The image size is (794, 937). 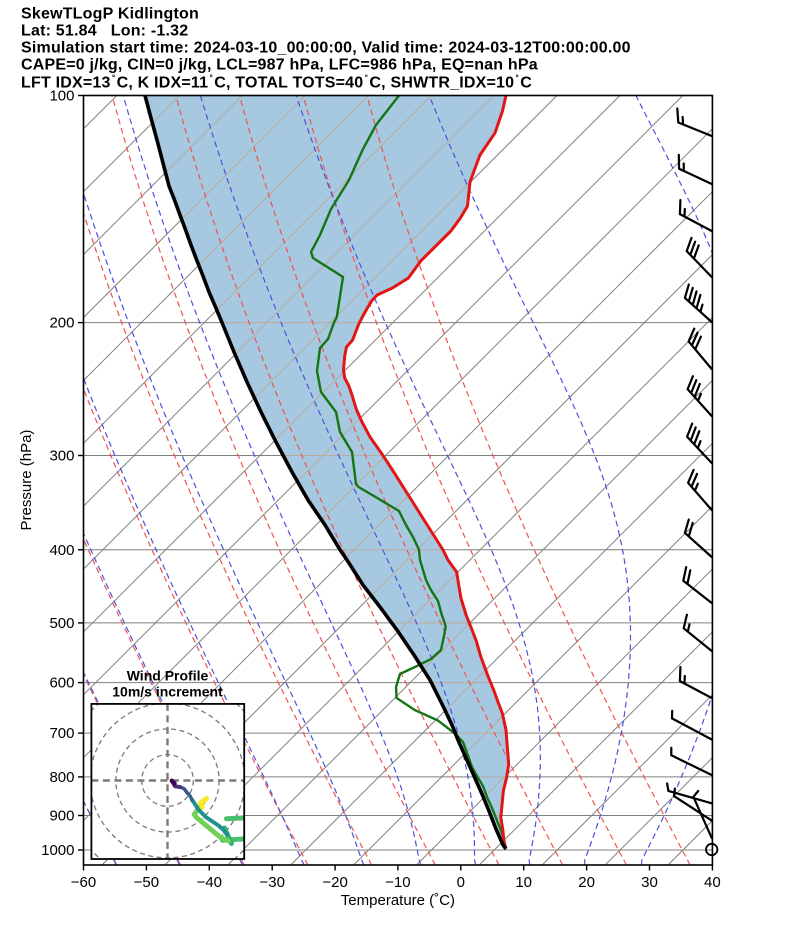 What do you see at coordinates (334, 882) in the screenshot?
I see `svg-text: −20` at bounding box center [334, 882].